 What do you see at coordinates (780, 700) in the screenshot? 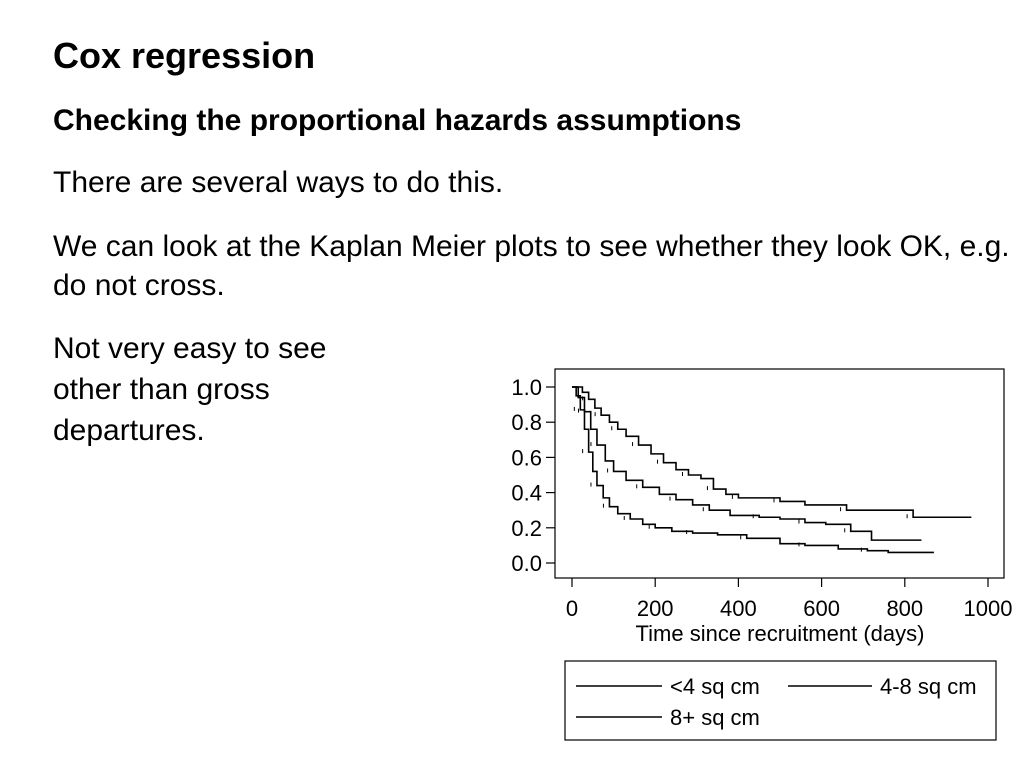
I see `legend-box` at bounding box center [780, 700].